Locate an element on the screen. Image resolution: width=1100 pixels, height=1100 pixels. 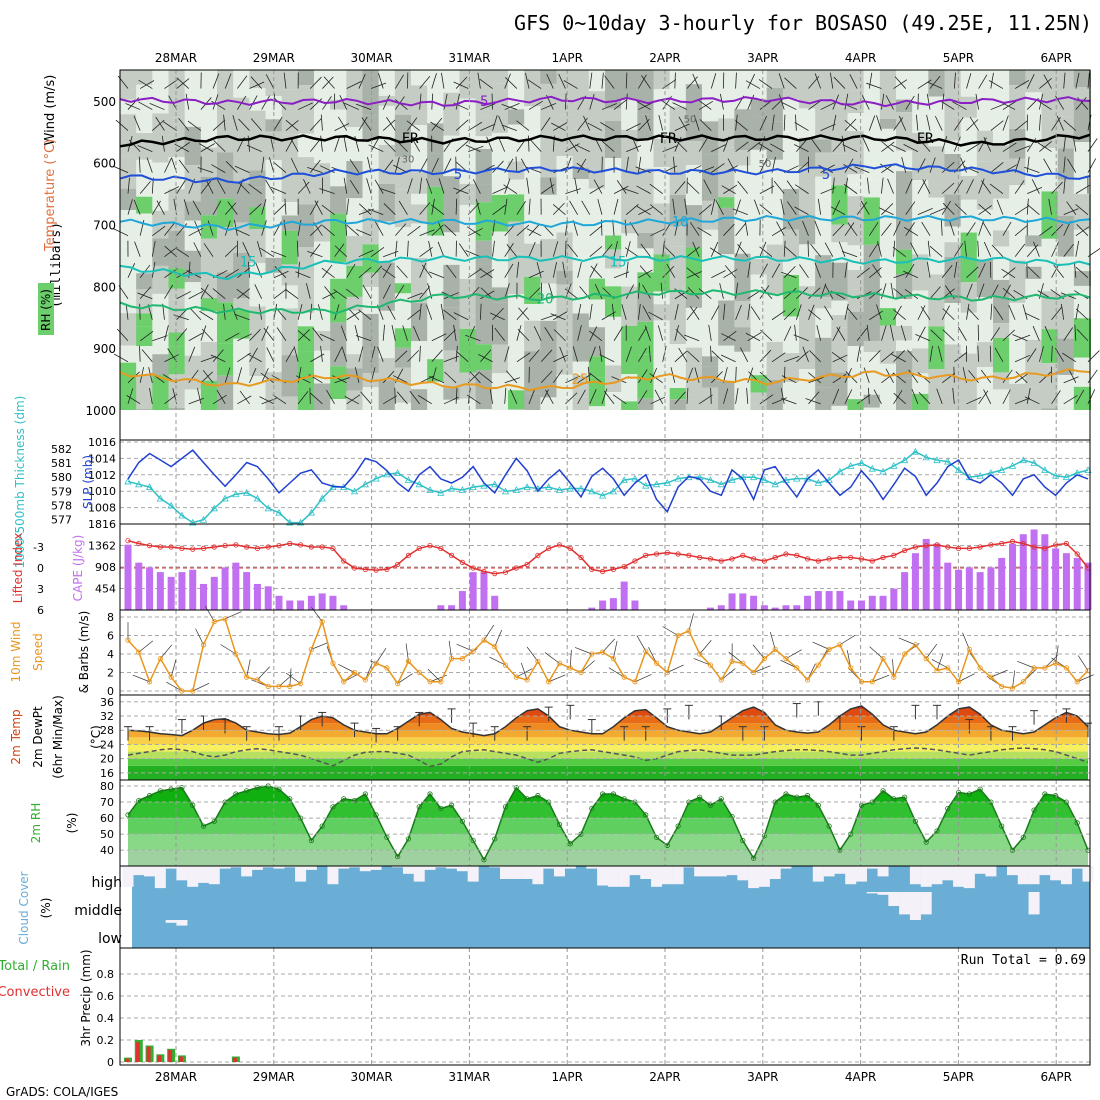
cloud-cell-middle is located at coordinates (872, 893).